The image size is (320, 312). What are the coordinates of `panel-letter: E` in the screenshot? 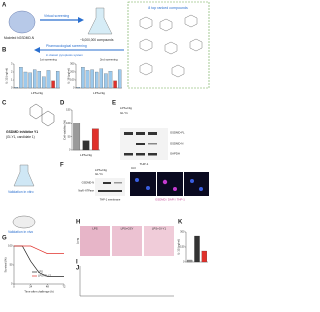 It's located at (114, 104).